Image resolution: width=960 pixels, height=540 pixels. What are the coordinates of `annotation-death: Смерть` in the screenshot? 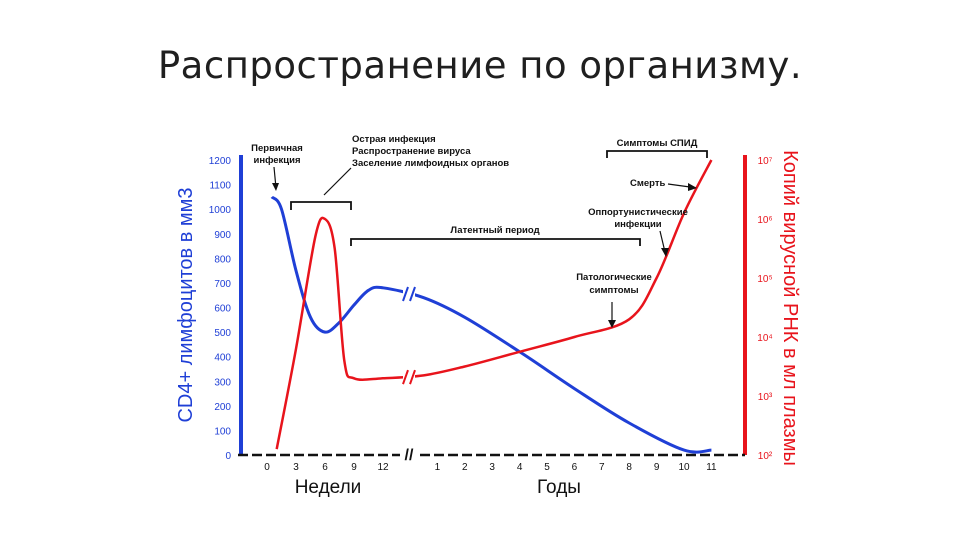 It's located at (663, 184).